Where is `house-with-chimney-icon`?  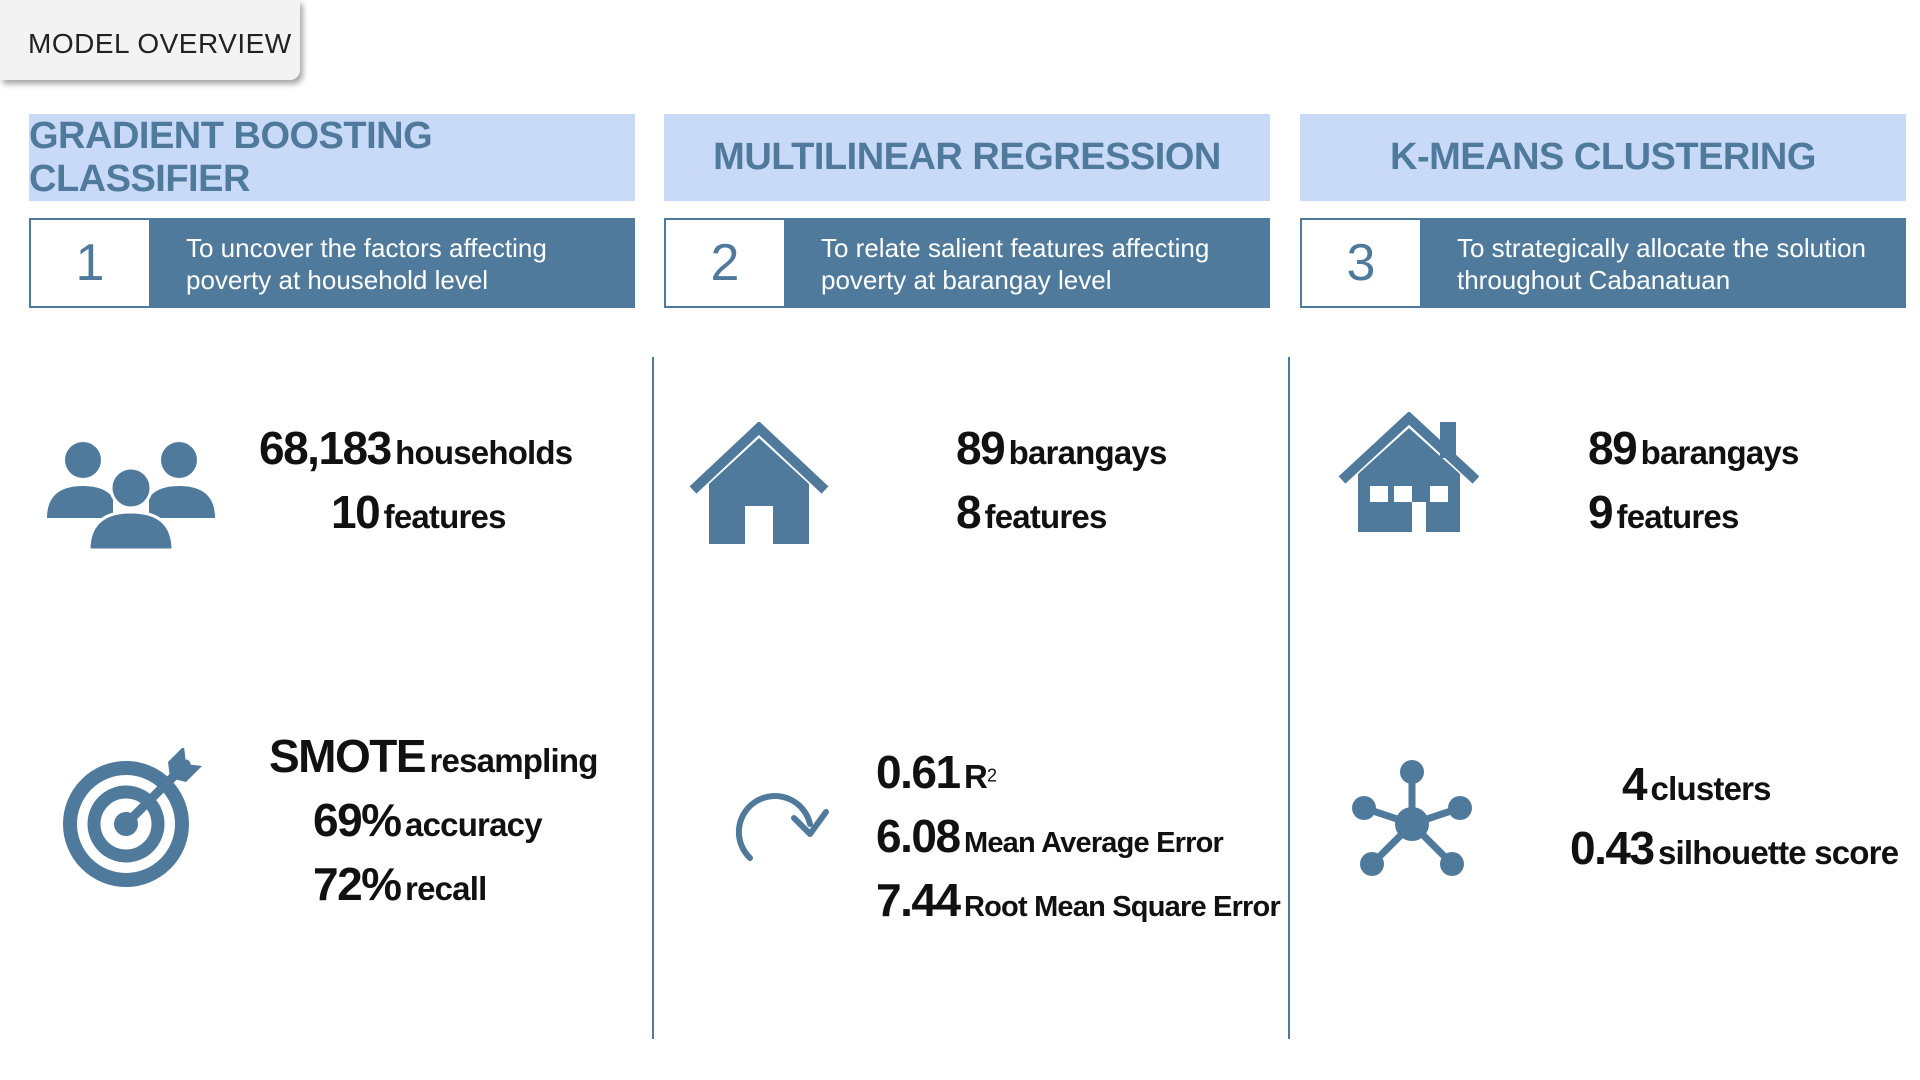
house-with-chimney-icon is located at coordinates (1409, 472).